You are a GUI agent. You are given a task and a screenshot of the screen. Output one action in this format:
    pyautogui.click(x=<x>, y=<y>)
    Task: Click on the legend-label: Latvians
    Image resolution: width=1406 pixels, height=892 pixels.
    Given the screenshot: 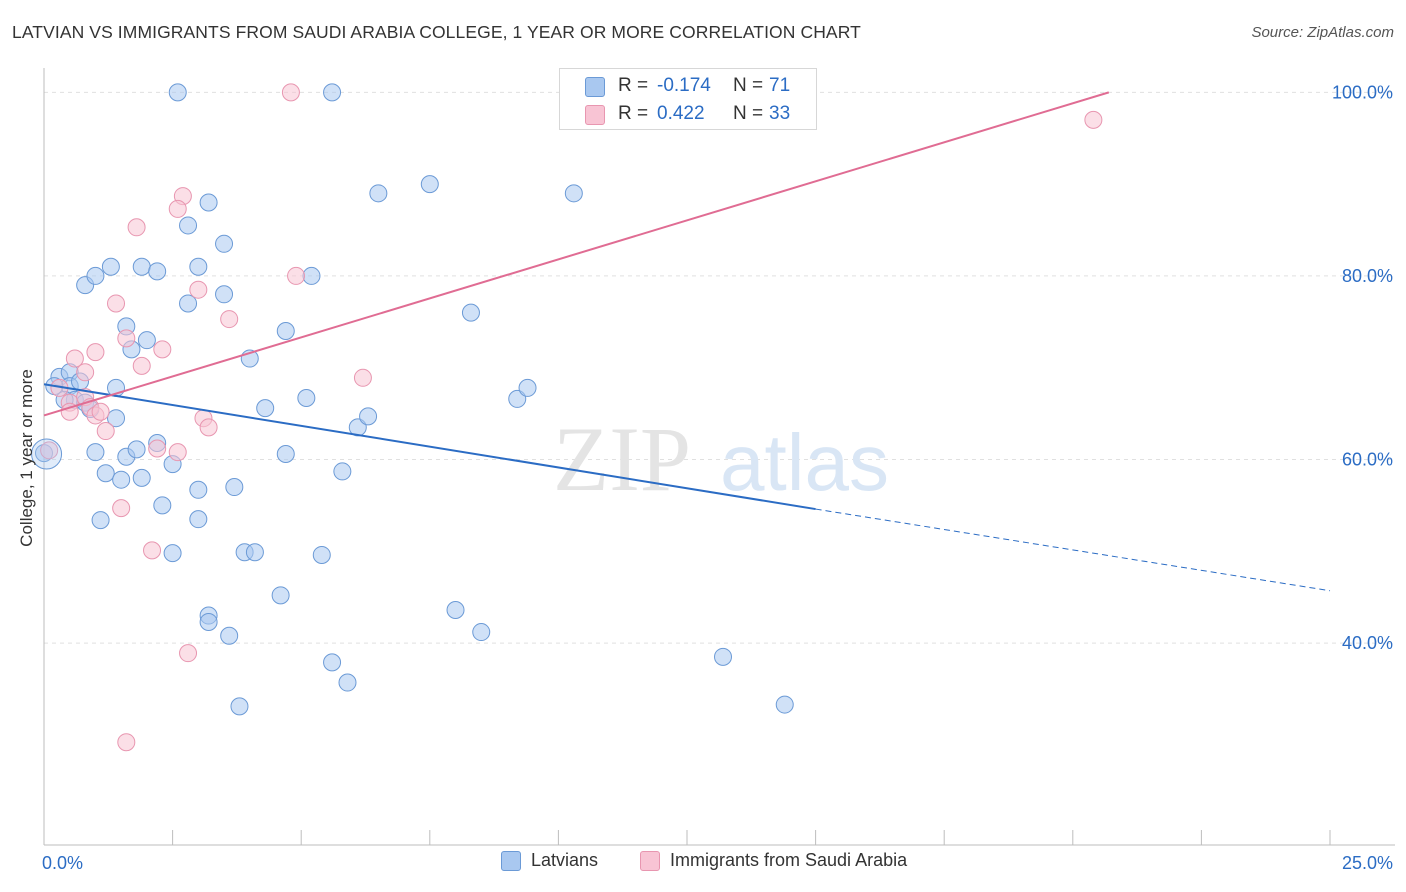 What is the action you would take?
    pyautogui.click(x=565, y=860)
    